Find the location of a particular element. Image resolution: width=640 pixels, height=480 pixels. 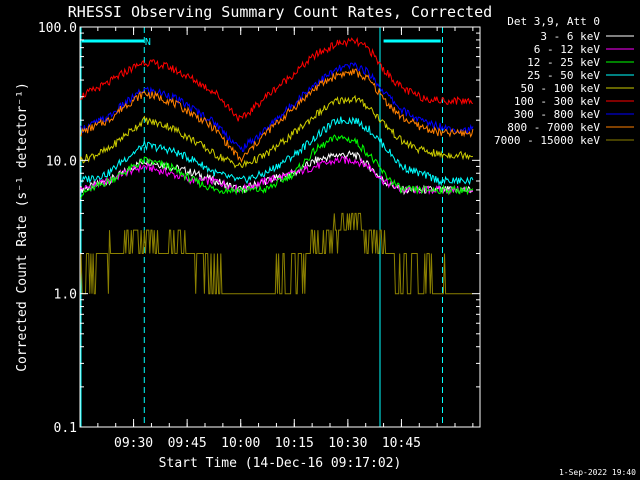

y-tick-label: 10.0 is located at coordinates (61, 161).